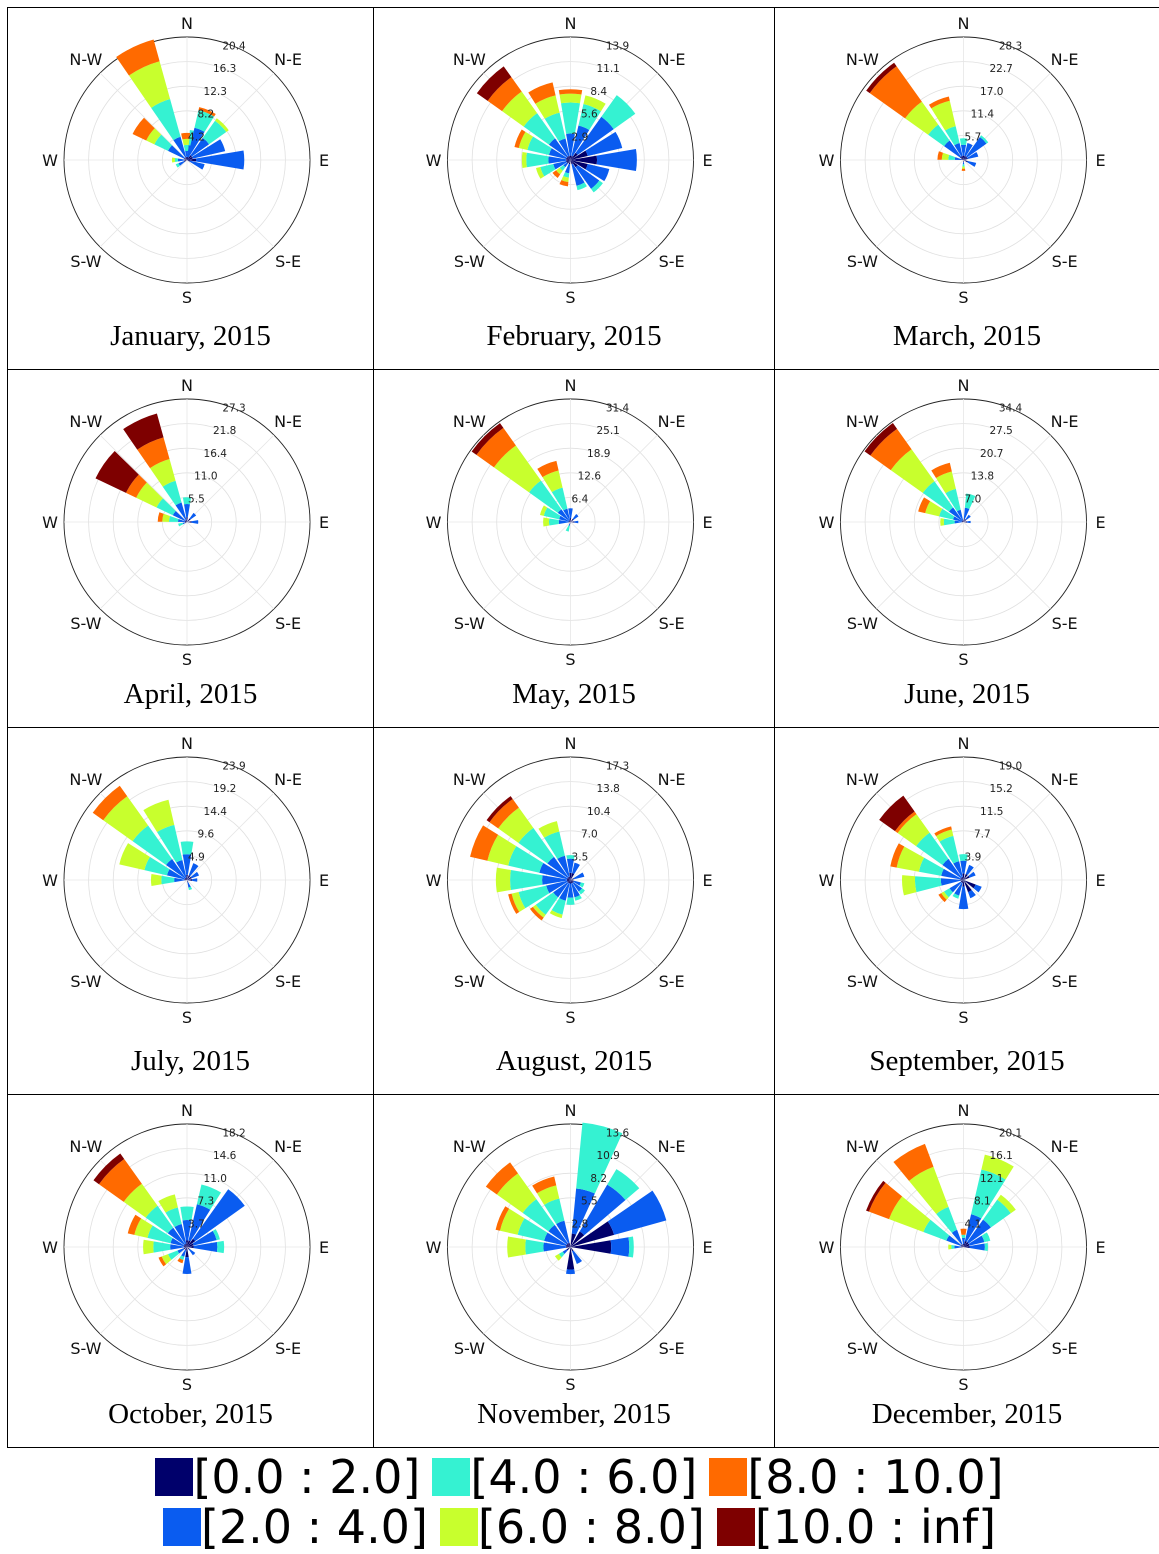 The width and height of the screenshot is (1159, 1554). I want to click on radial-tick-label: 12.1, so click(991, 1179).